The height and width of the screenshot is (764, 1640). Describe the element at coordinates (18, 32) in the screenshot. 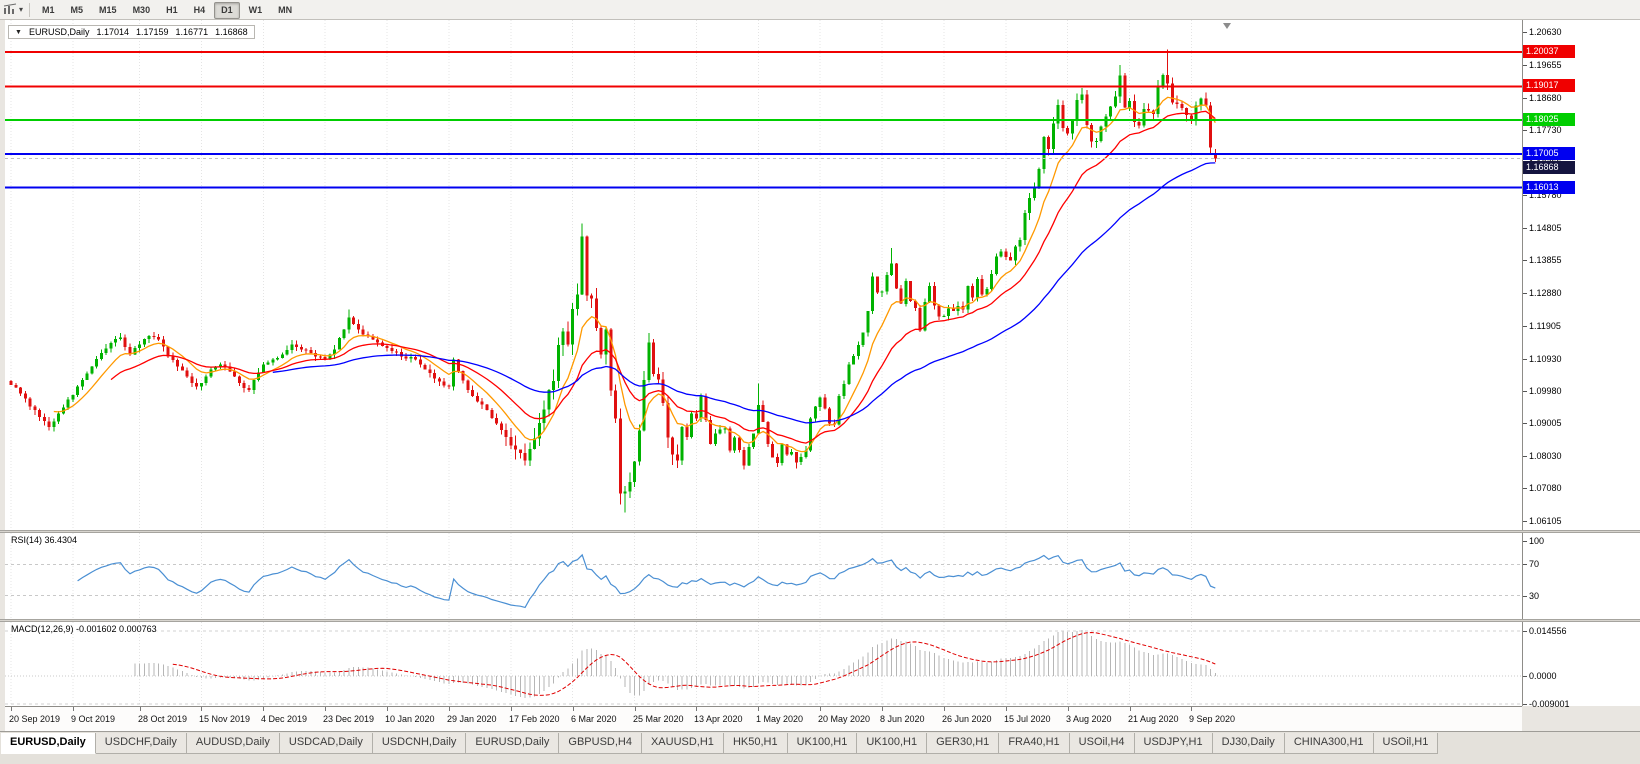

I see `collapse-icon: ▼` at that location.